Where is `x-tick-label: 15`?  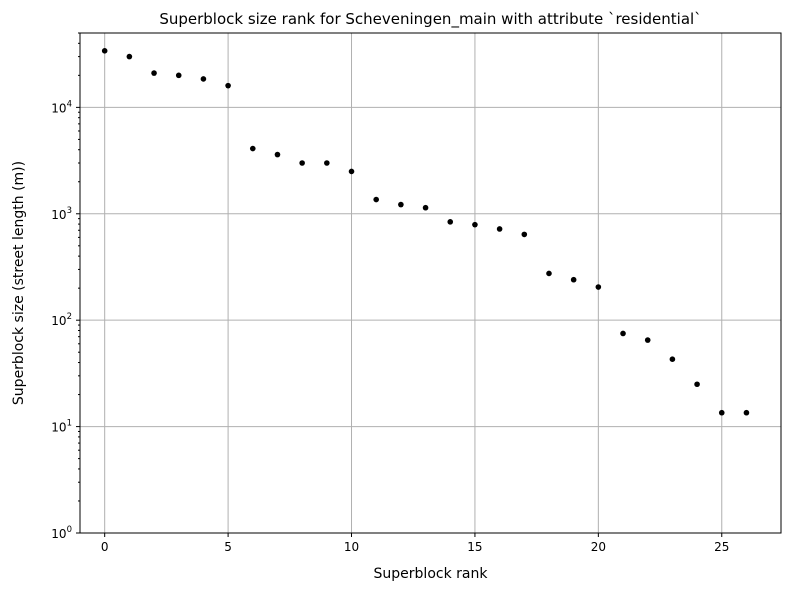 x-tick-label: 15 is located at coordinates (474, 547).